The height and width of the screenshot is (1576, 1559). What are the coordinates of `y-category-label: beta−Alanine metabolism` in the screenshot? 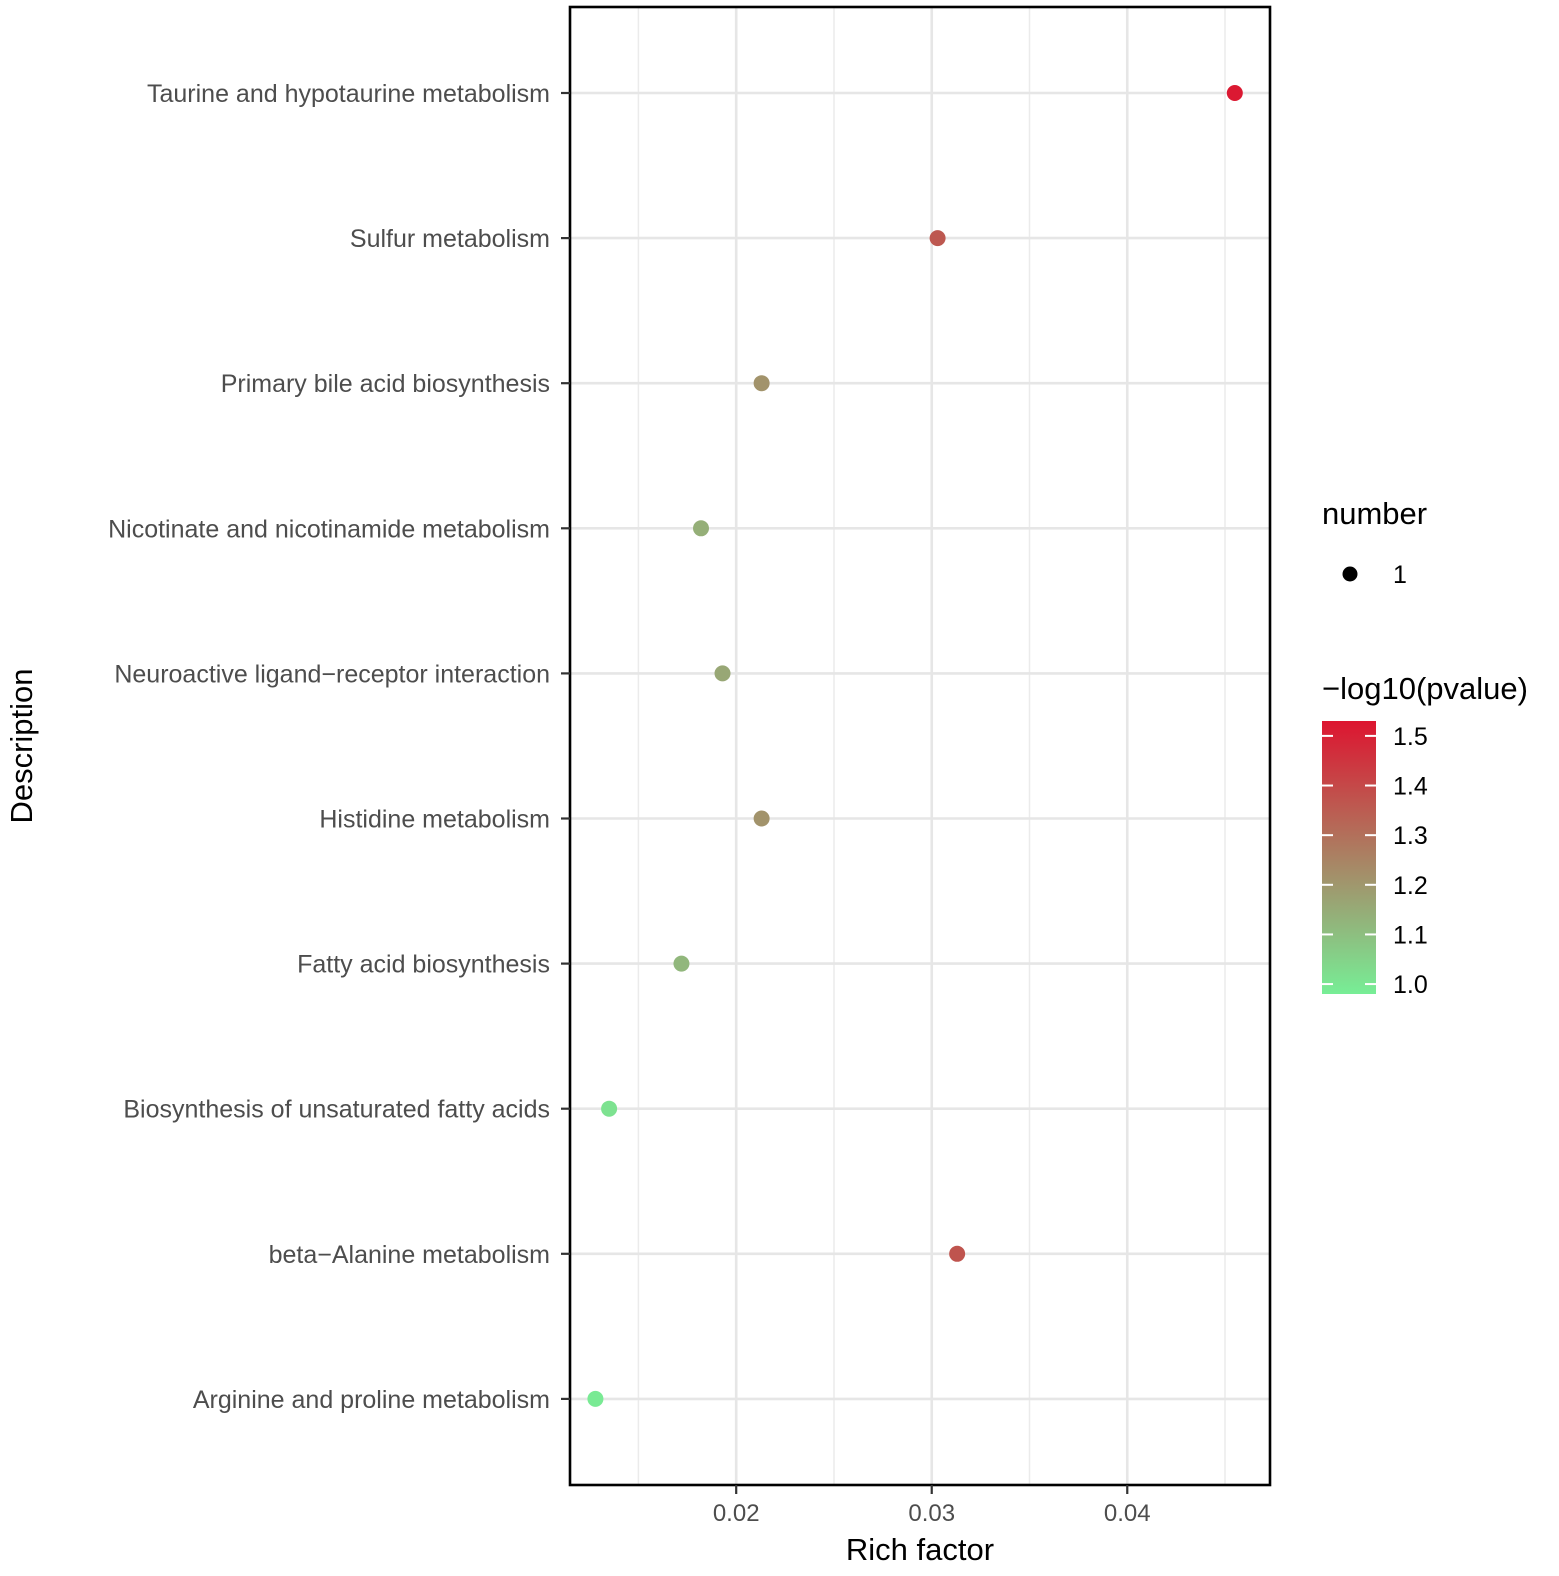 It's located at (409, 1255).